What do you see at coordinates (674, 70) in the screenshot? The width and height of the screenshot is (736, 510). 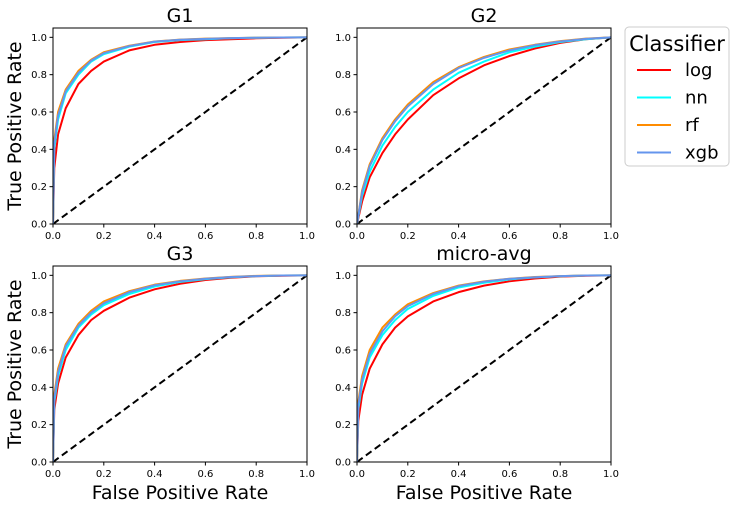 I see `legend-entry-log: log` at bounding box center [674, 70].